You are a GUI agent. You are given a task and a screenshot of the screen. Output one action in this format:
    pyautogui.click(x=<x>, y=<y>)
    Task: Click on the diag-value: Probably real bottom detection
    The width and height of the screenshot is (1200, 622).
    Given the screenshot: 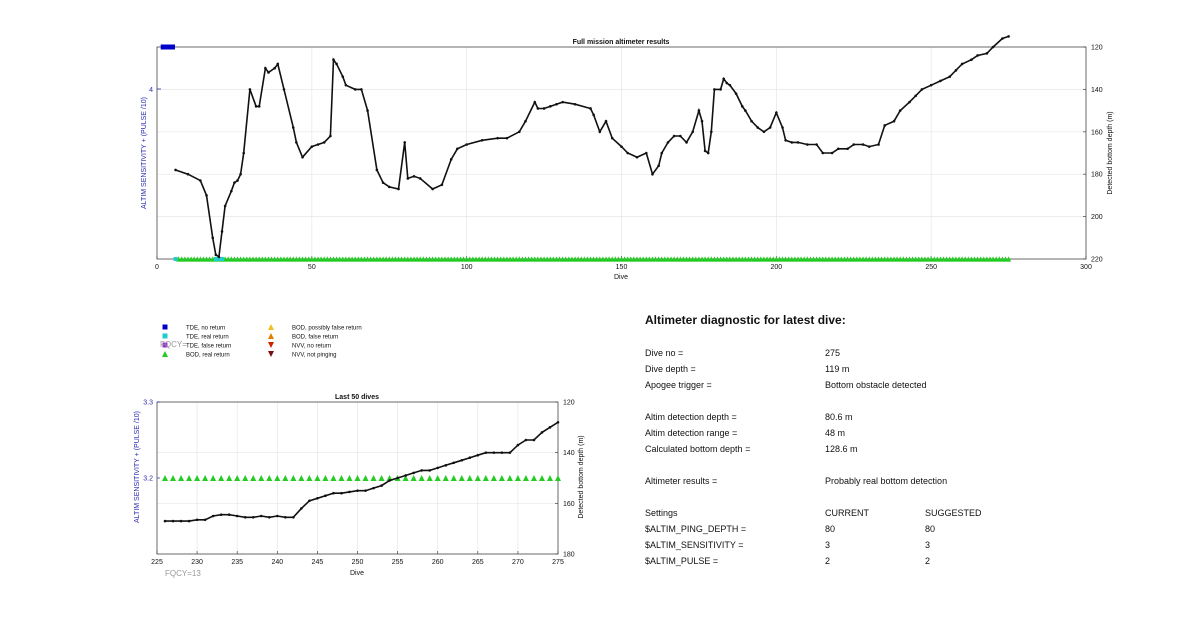 What is the action you would take?
    pyautogui.click(x=886, y=481)
    